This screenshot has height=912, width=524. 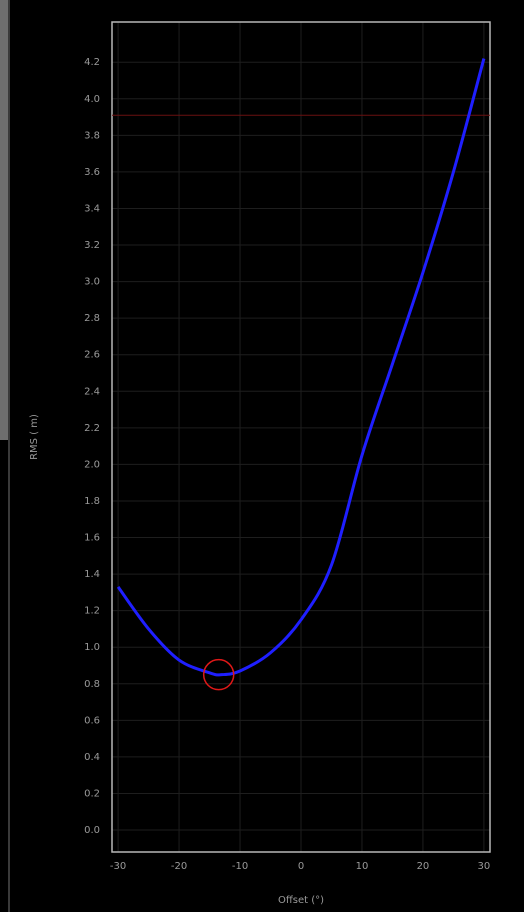 What do you see at coordinates (34, 437) in the screenshot?
I see `y-axis-label: RMS ( m)` at bounding box center [34, 437].